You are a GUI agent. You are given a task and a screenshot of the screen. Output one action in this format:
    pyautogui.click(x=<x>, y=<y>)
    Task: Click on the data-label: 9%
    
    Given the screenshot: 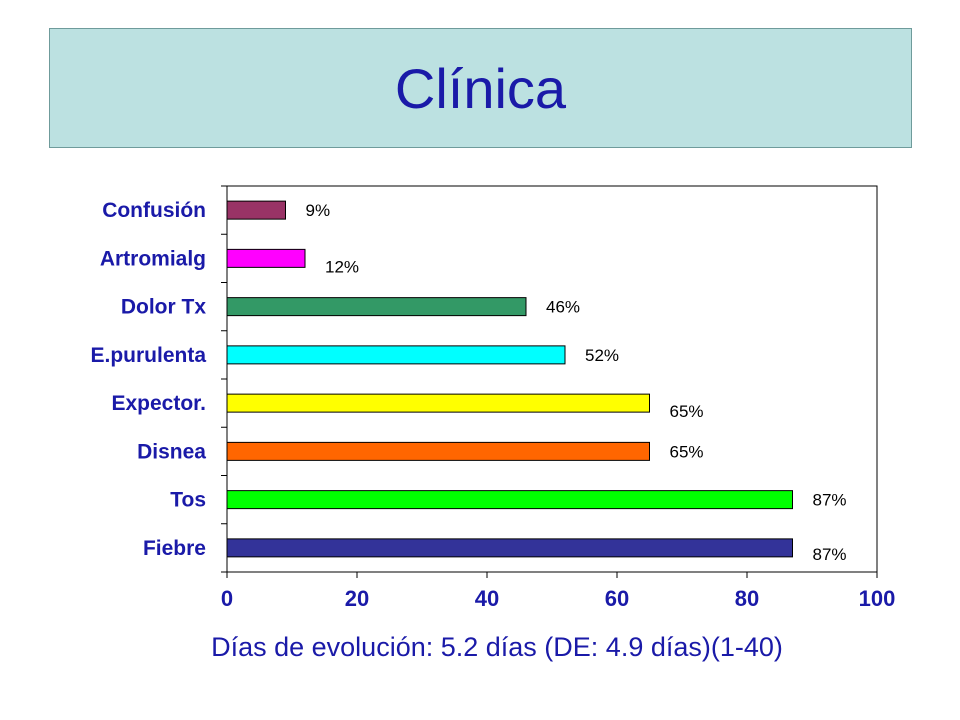 What is the action you would take?
    pyautogui.click(x=318, y=210)
    